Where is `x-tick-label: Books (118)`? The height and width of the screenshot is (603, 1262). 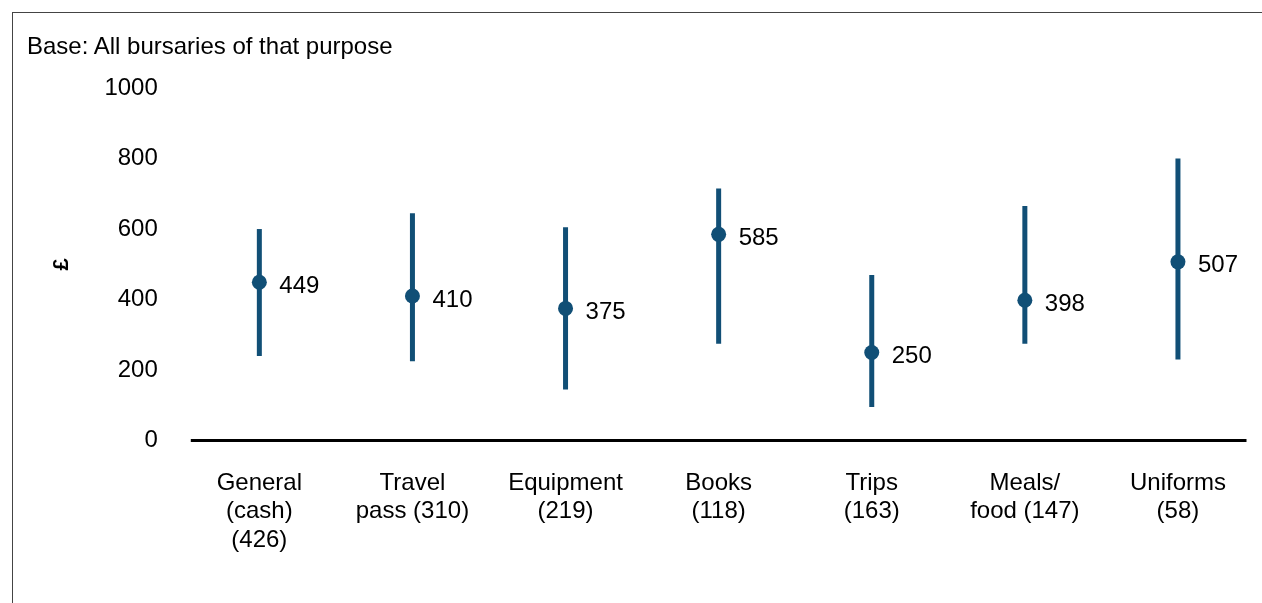
x-tick-label: Books (118) is located at coordinates (718, 495).